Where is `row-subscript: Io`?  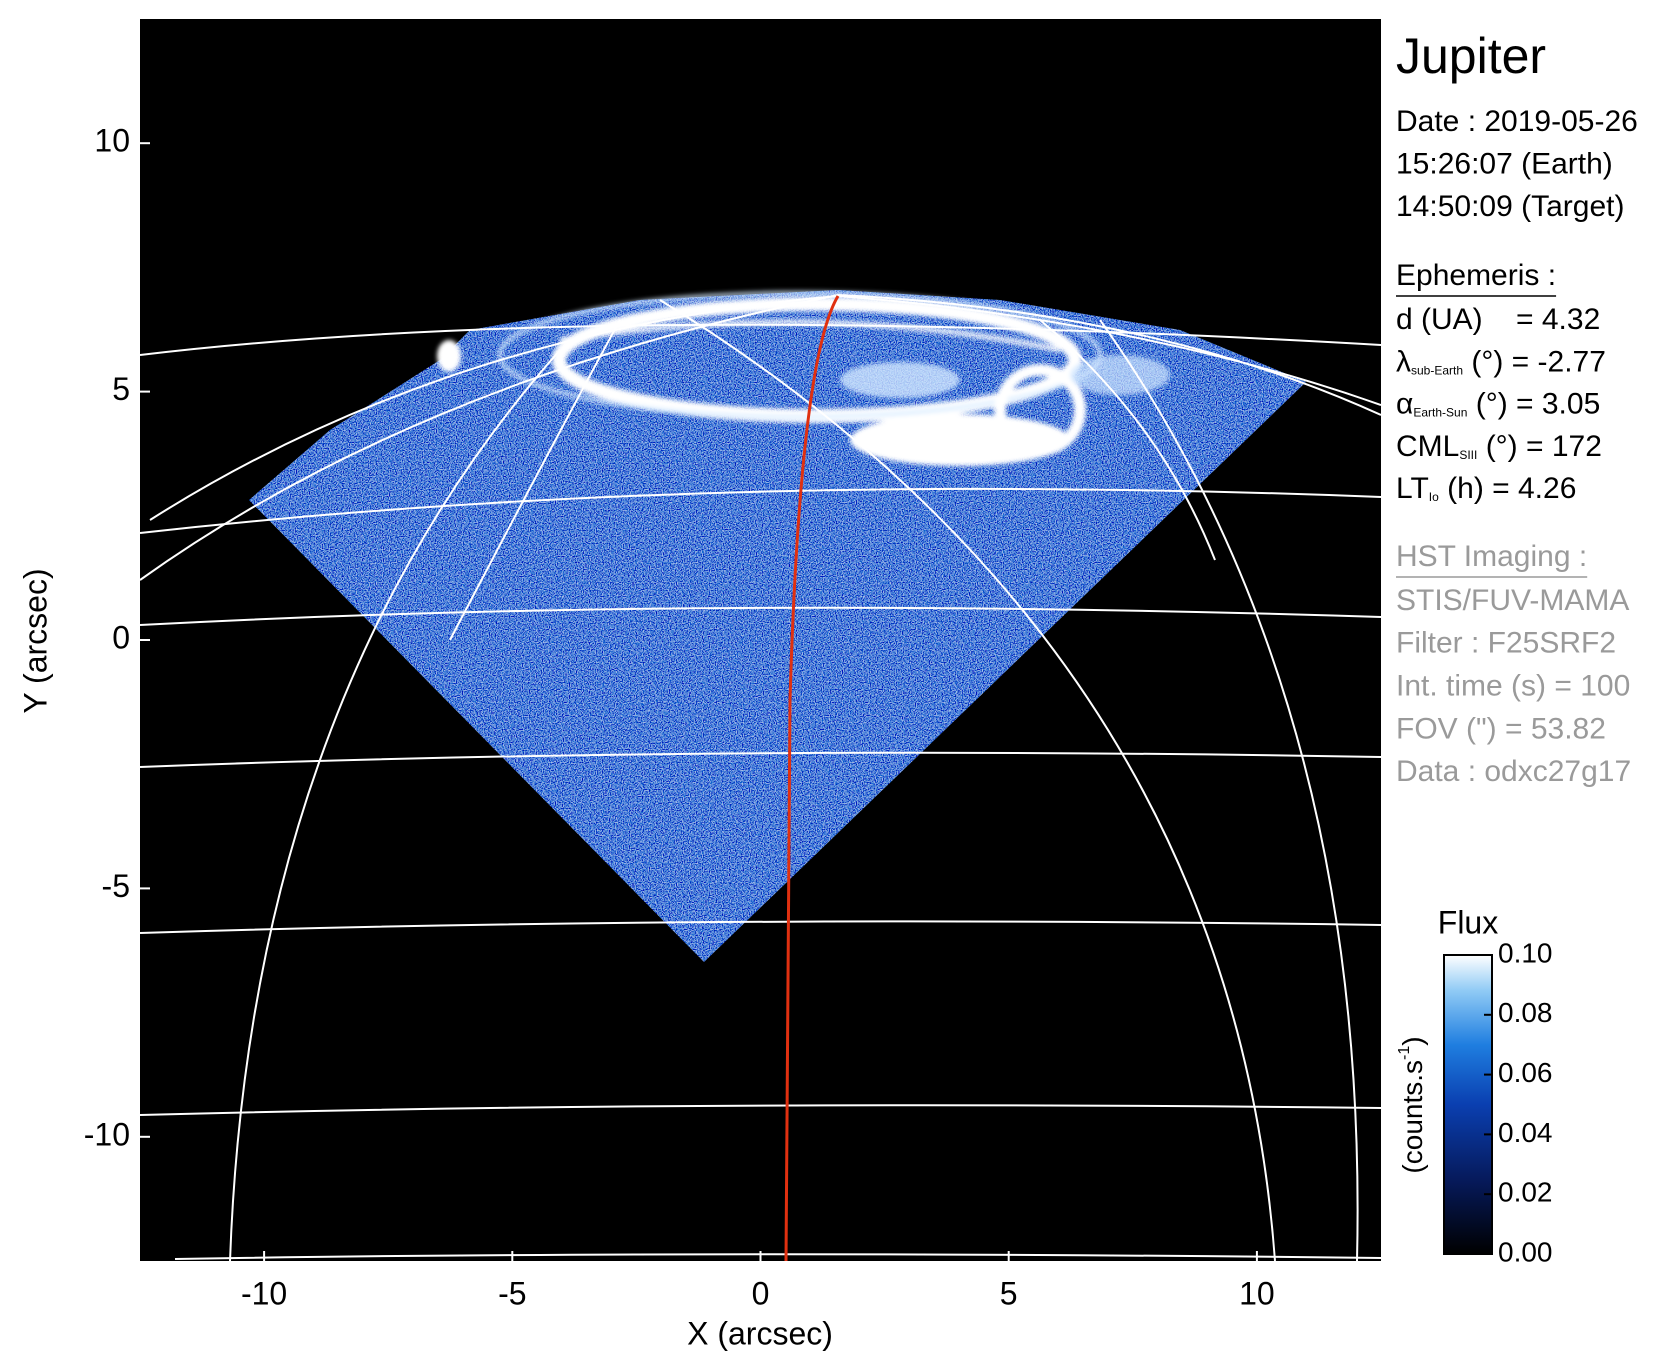
row-subscript: Io is located at coordinates (1434, 497).